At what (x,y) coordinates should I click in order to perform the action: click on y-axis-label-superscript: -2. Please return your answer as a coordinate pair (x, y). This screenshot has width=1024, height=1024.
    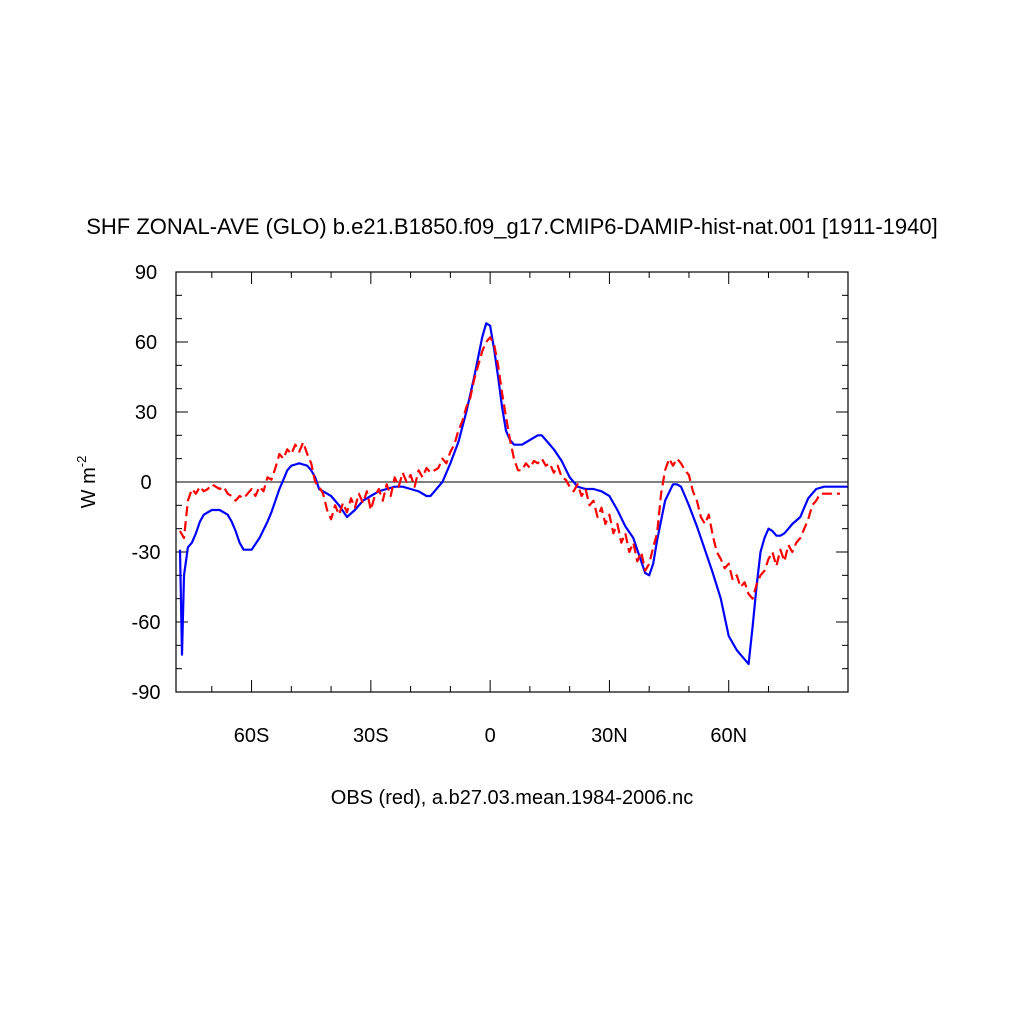
    Looking at the image, I should click on (81, 462).